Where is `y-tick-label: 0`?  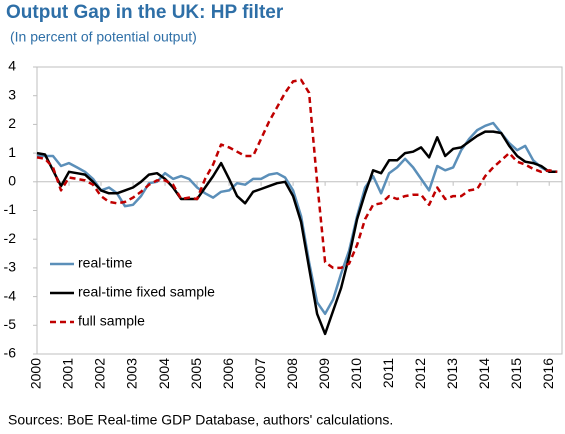
y-tick-label: 0 is located at coordinates (12, 181).